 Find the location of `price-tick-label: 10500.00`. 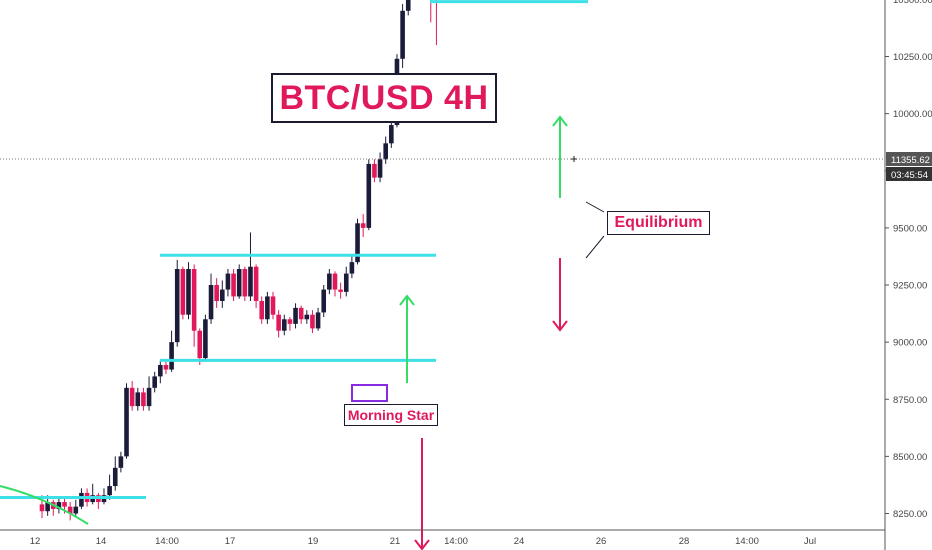

price-tick-label: 10500.00 is located at coordinates (912, 3).